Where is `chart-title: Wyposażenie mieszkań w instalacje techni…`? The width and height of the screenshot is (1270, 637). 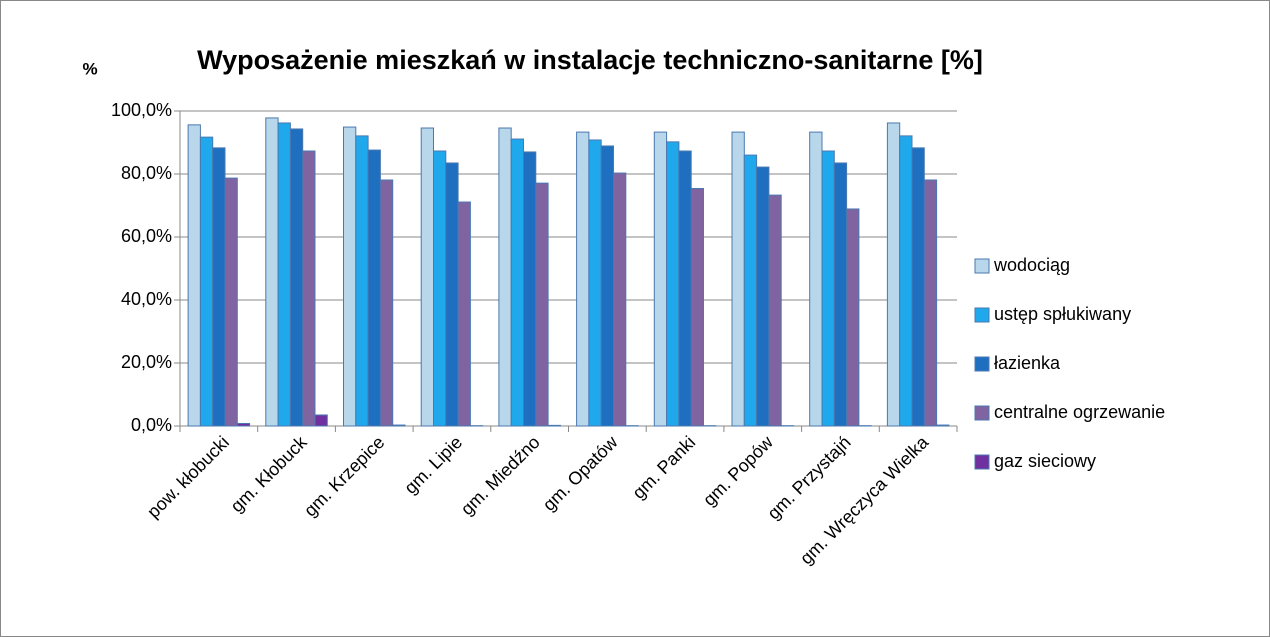
chart-title: Wyposażenie mieszkań w instalacje techni… is located at coordinates (590, 60).